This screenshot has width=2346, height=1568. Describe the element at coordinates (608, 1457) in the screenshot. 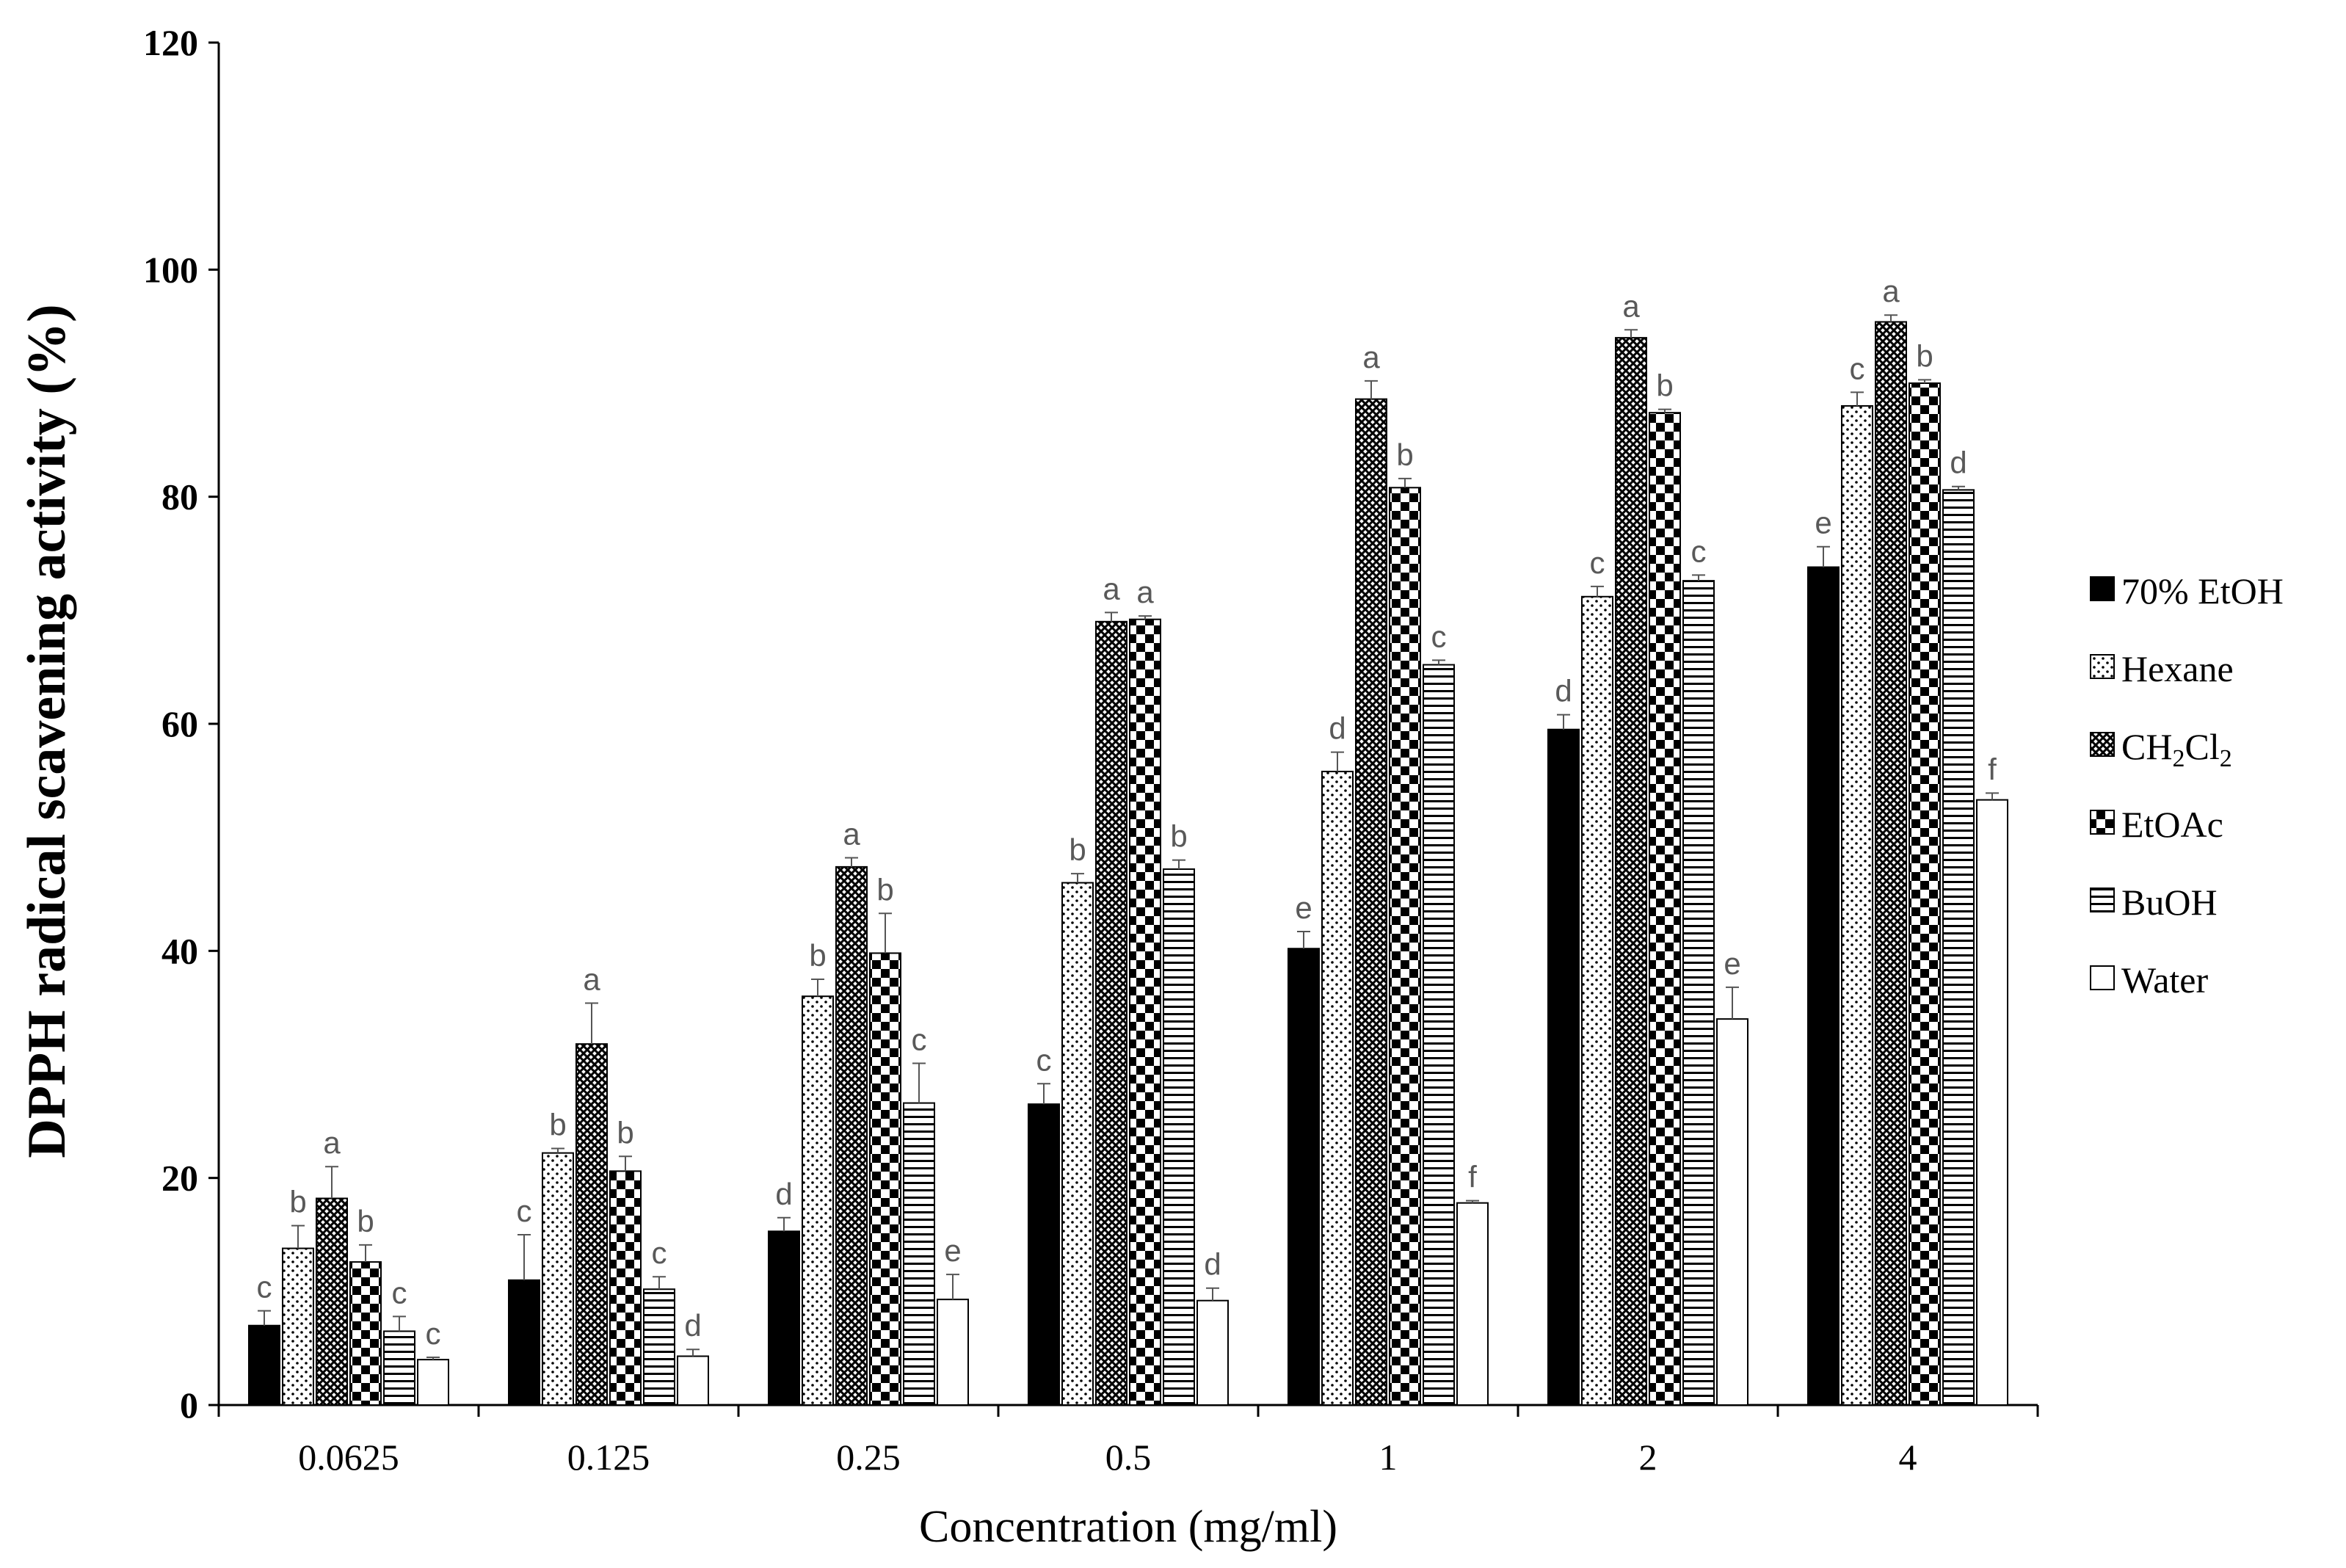

I see `x-tick-label: 0.125` at that location.